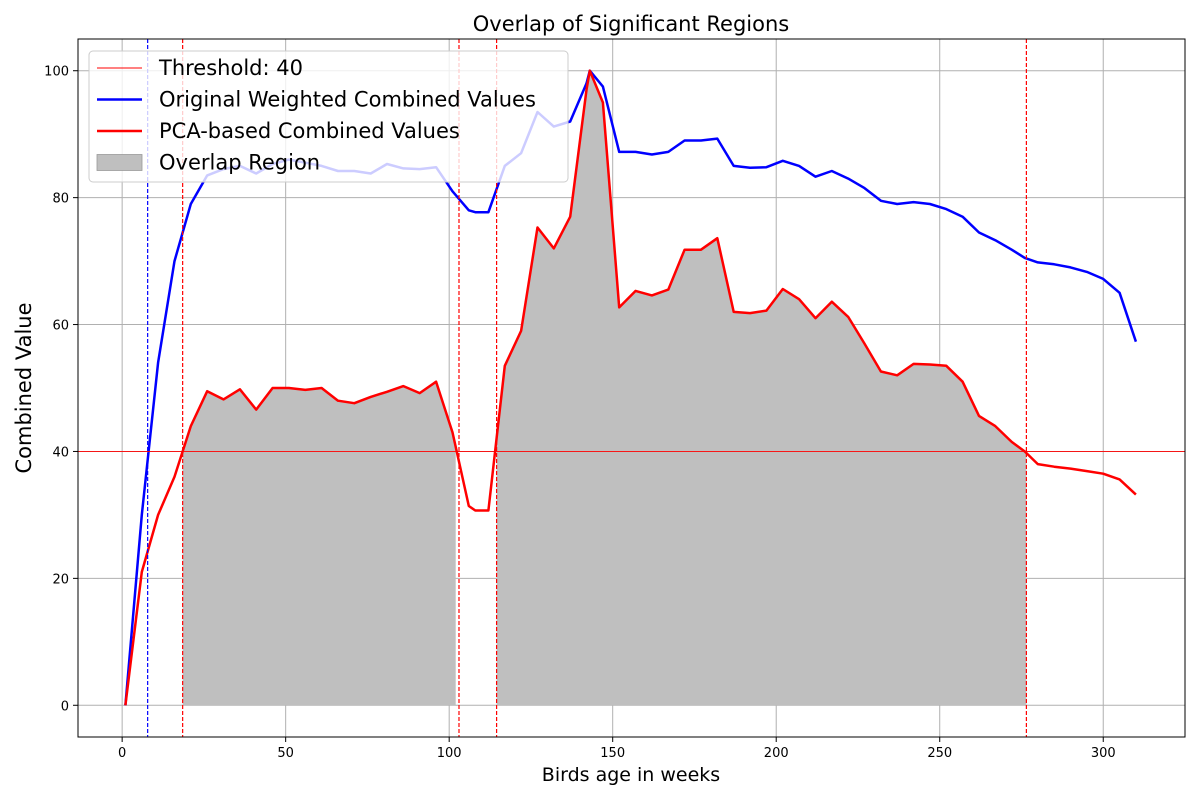 The width and height of the screenshot is (1200, 805). Describe the element at coordinates (1103, 753) in the screenshot. I see `x-tick-label: 300` at that location.